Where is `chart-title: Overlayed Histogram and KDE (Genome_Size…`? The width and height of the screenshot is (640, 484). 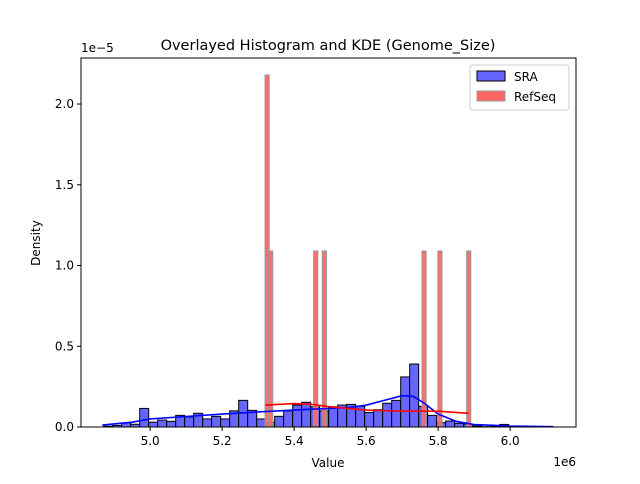 chart-title: Overlayed Histogram and KDE (Genome_Size… is located at coordinates (328, 46).